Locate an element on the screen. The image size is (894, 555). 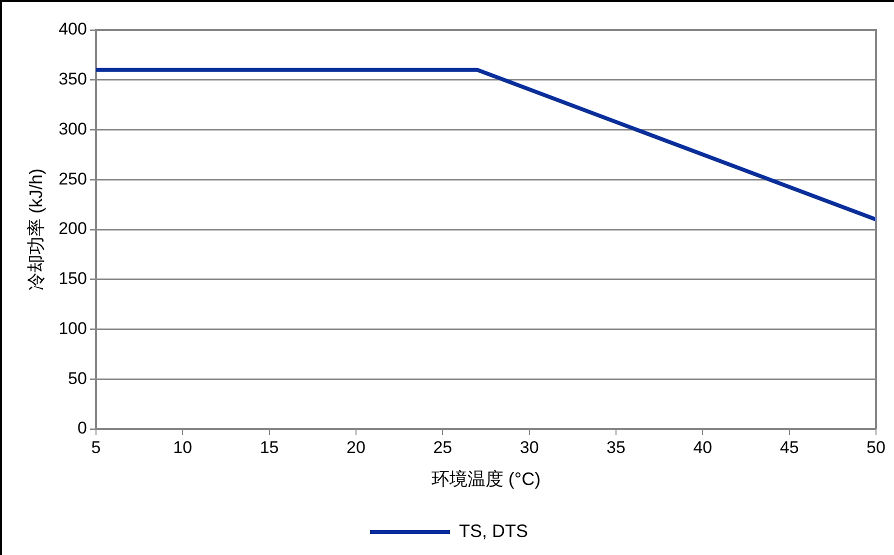
y-tick-label: 400 is located at coordinates (72, 29).